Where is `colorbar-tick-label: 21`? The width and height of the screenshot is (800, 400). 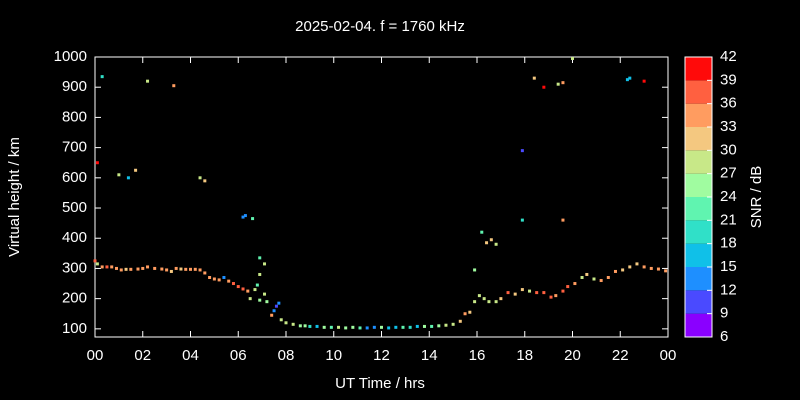
colorbar-tick-label: 21 is located at coordinates (728, 219).